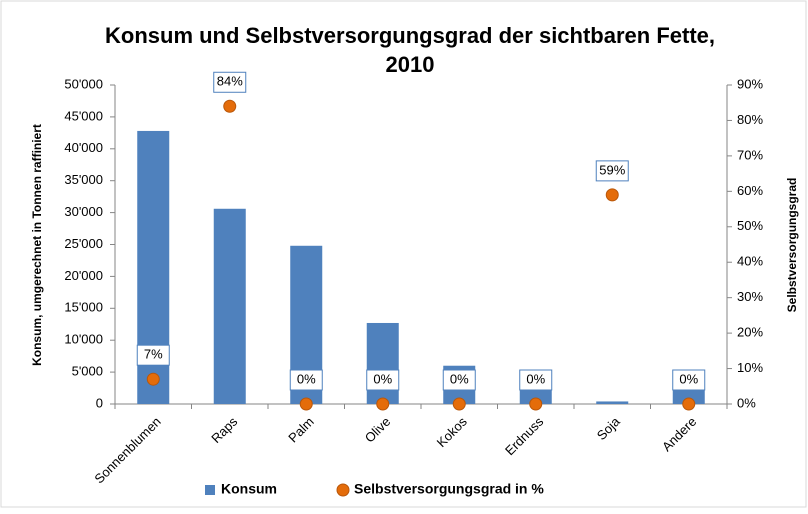 The image size is (808, 514). I want to click on data-label: 84%, so click(230, 81).